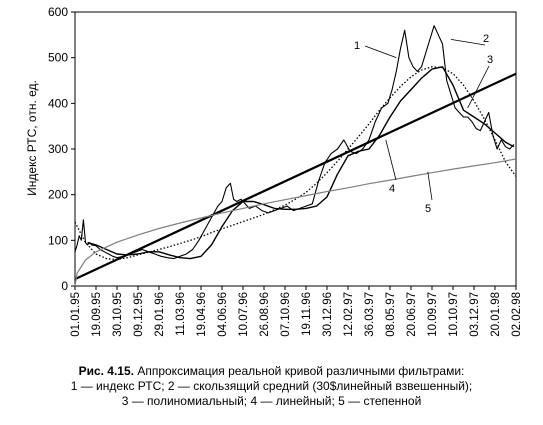  Describe the element at coordinates (380, 52) in the screenshot. I see `series-1-leader` at that location.